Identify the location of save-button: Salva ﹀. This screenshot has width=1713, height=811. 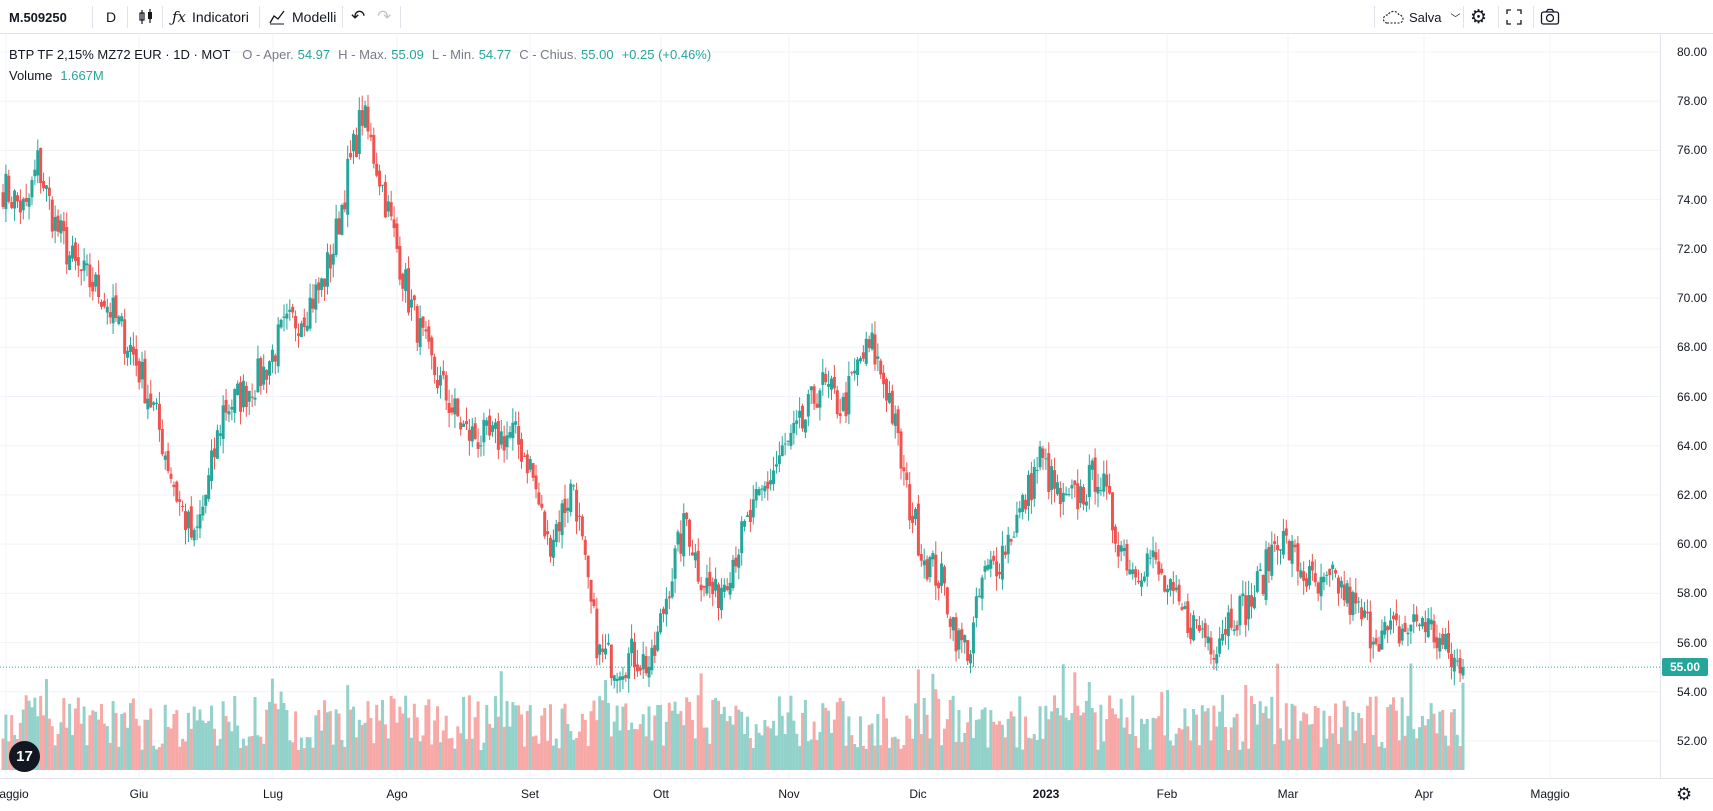
(1421, 17).